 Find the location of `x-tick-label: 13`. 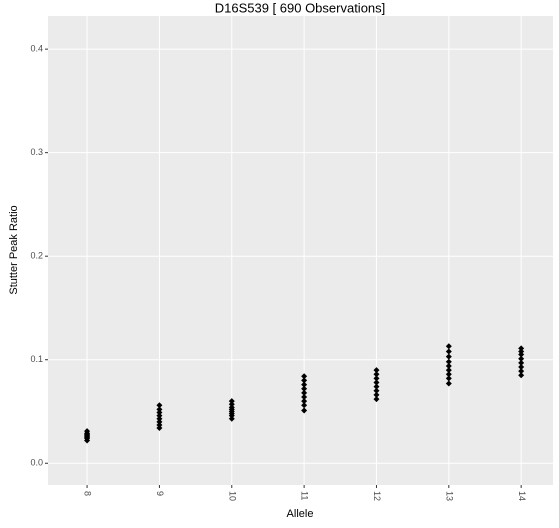

x-tick-label: 13 is located at coordinates (449, 496).